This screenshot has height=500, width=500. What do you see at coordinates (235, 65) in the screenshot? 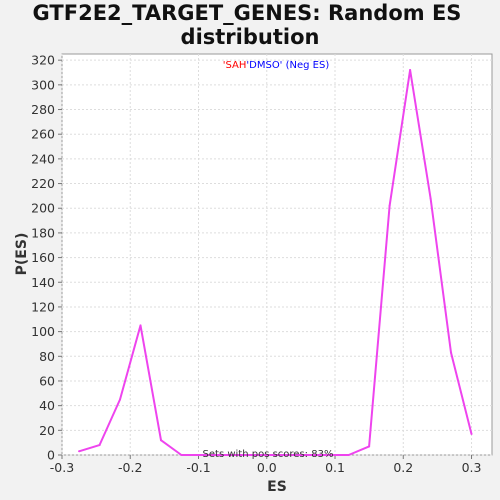
I see `legend-part-1: 'SAH` at bounding box center [235, 65].